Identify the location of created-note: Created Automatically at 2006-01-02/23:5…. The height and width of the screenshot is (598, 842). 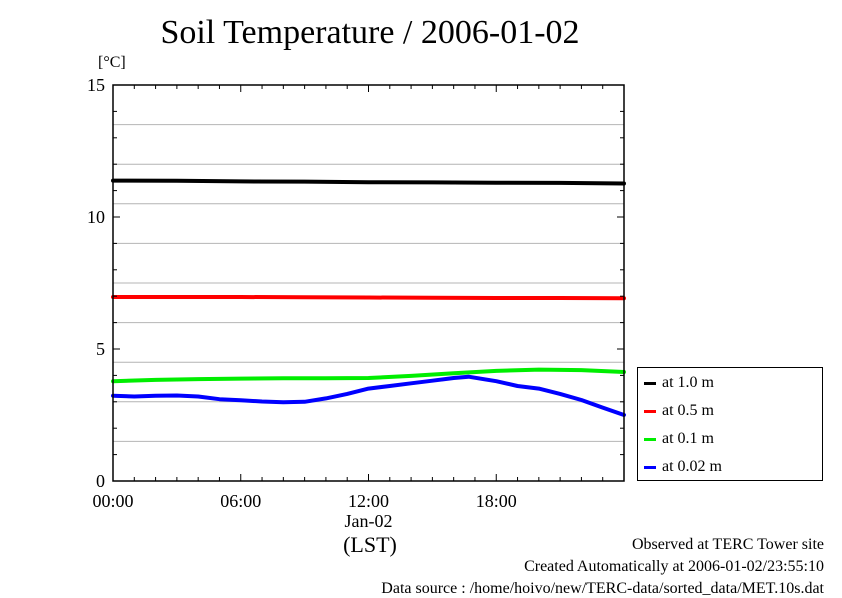
(674, 566).